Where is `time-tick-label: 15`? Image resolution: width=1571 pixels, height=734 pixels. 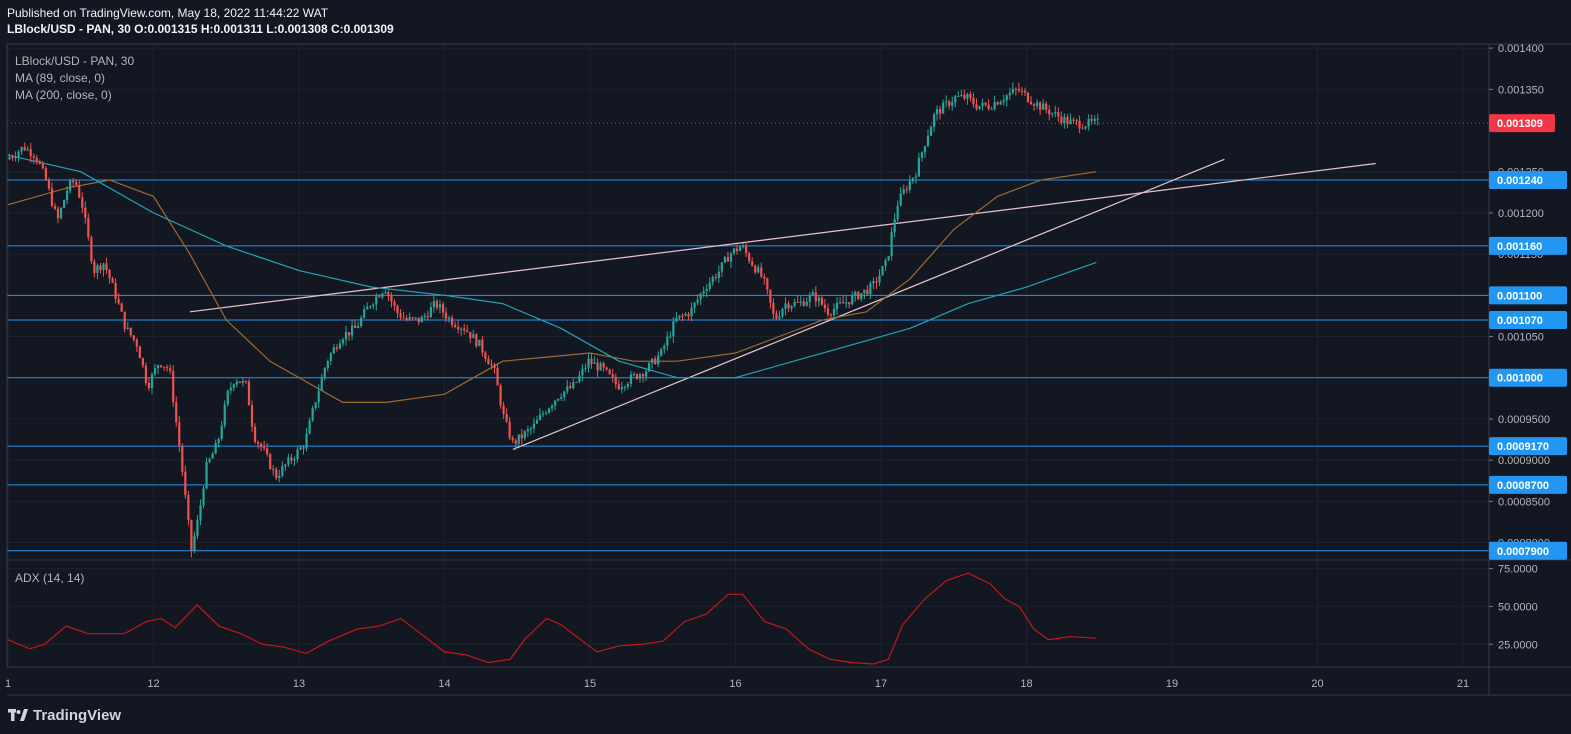
time-tick-label: 15 is located at coordinates (590, 684).